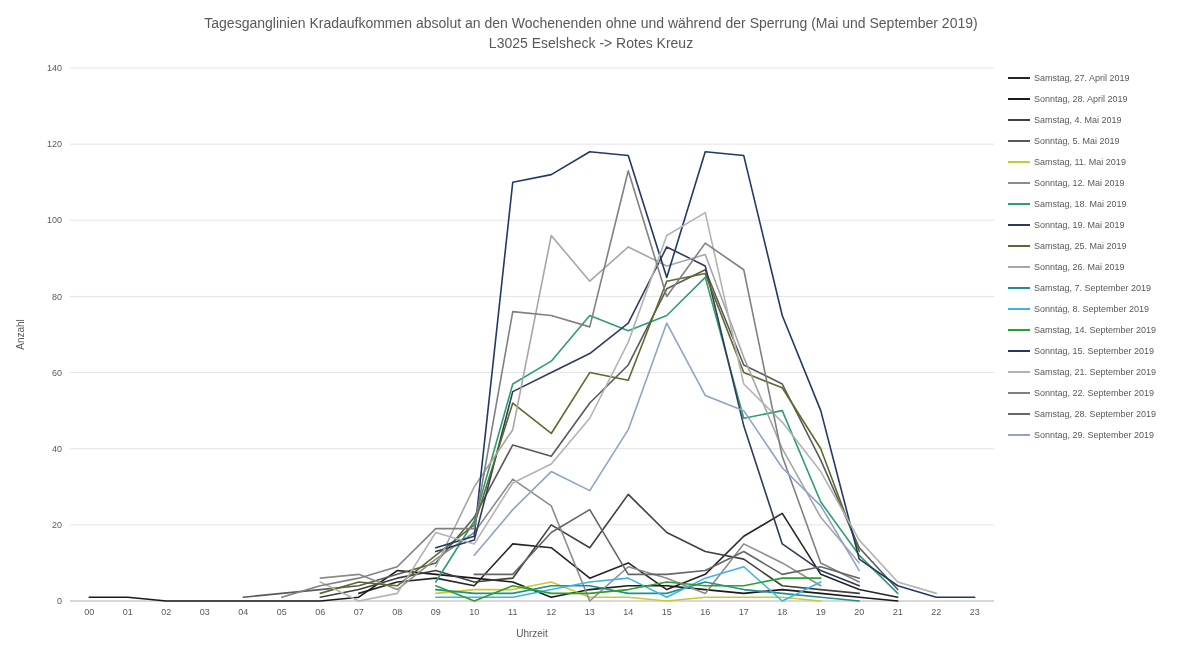 The width and height of the screenshot is (1182, 653). I want to click on chart-title: Tagesganglinien Kradaufkommen absolut an den Wochenenden ohne und während der Sperrung (Mai und September 2019), so click(591, 23).